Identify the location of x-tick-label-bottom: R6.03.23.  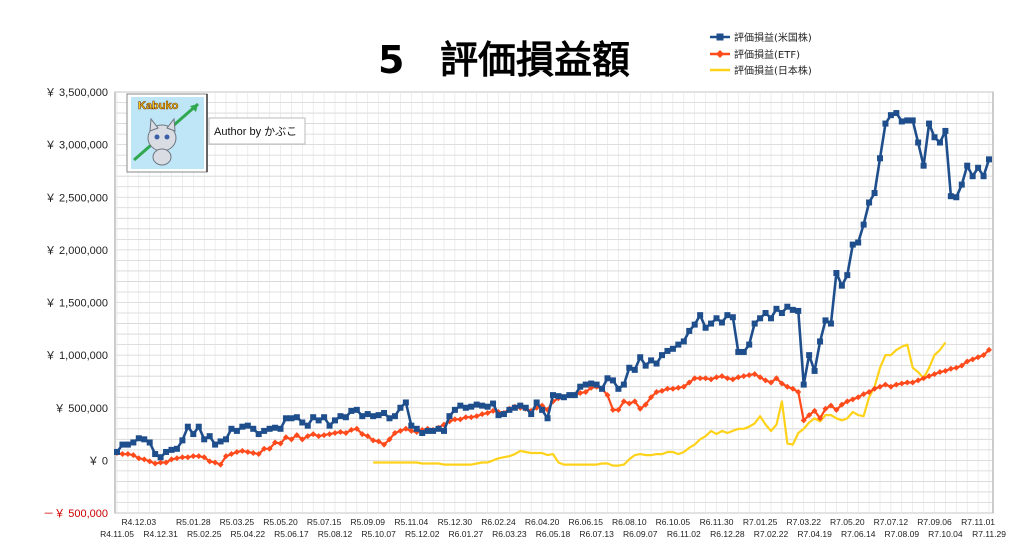
(509, 534).